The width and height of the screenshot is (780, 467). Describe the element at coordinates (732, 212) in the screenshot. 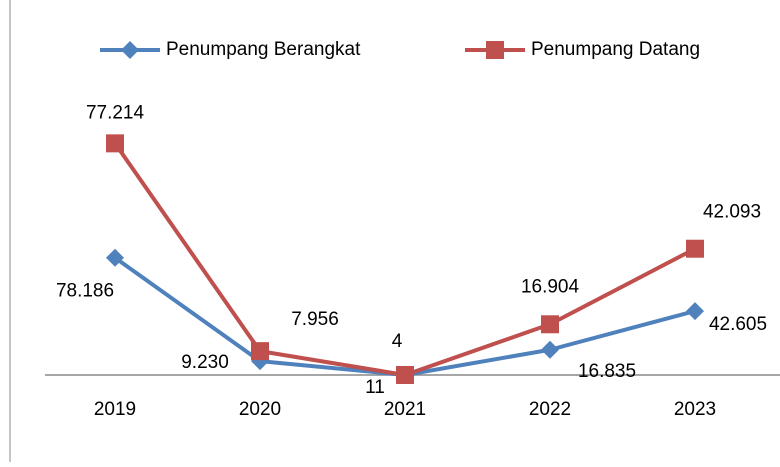

I see `data-label: 42.093` at that location.